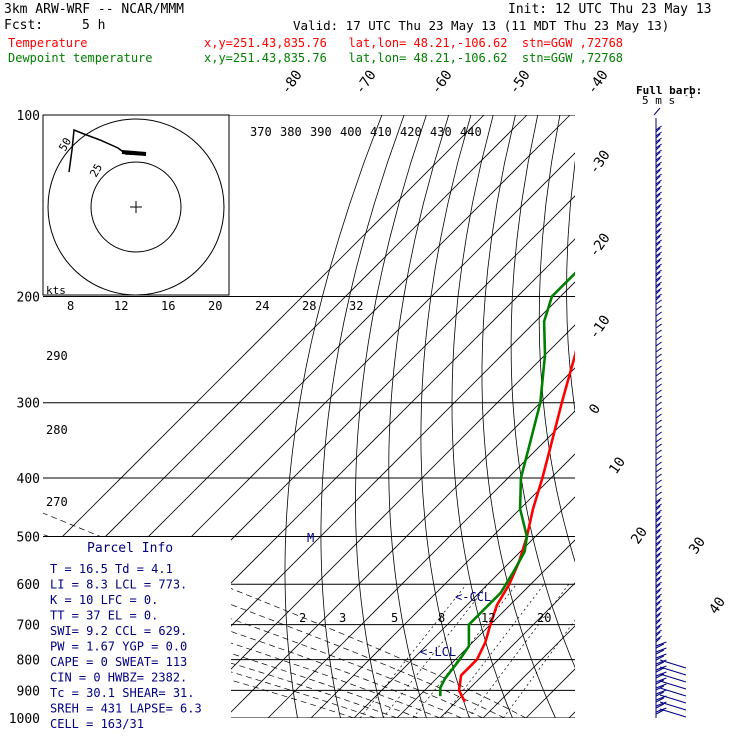 The image size is (740, 740). I want to click on mixing-ratio-label: 8, so click(441, 618).